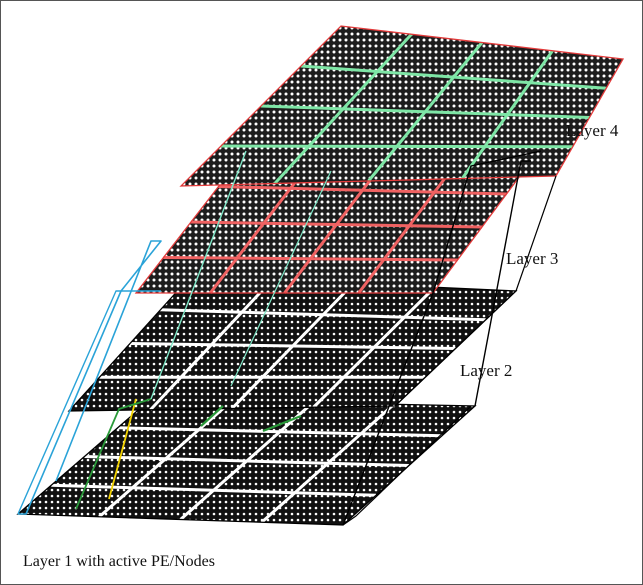 The height and width of the screenshot is (585, 643). I want to click on yellow-connector, so click(122, 449).